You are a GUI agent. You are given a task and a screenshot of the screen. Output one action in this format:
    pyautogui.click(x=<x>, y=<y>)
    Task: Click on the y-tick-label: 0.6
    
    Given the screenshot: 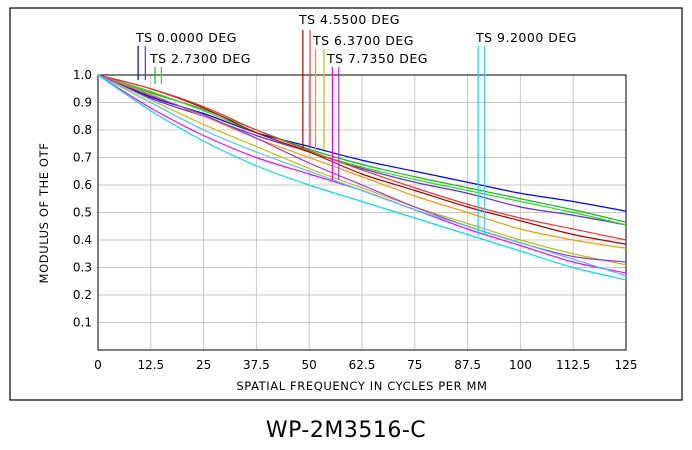 What is the action you would take?
    pyautogui.click(x=82, y=185)
    